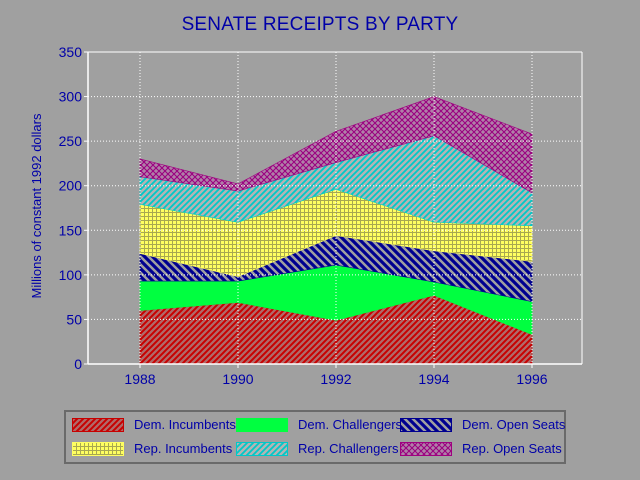 The width and height of the screenshot is (640, 480). I want to click on x-tick-label: 1988, so click(139, 379).